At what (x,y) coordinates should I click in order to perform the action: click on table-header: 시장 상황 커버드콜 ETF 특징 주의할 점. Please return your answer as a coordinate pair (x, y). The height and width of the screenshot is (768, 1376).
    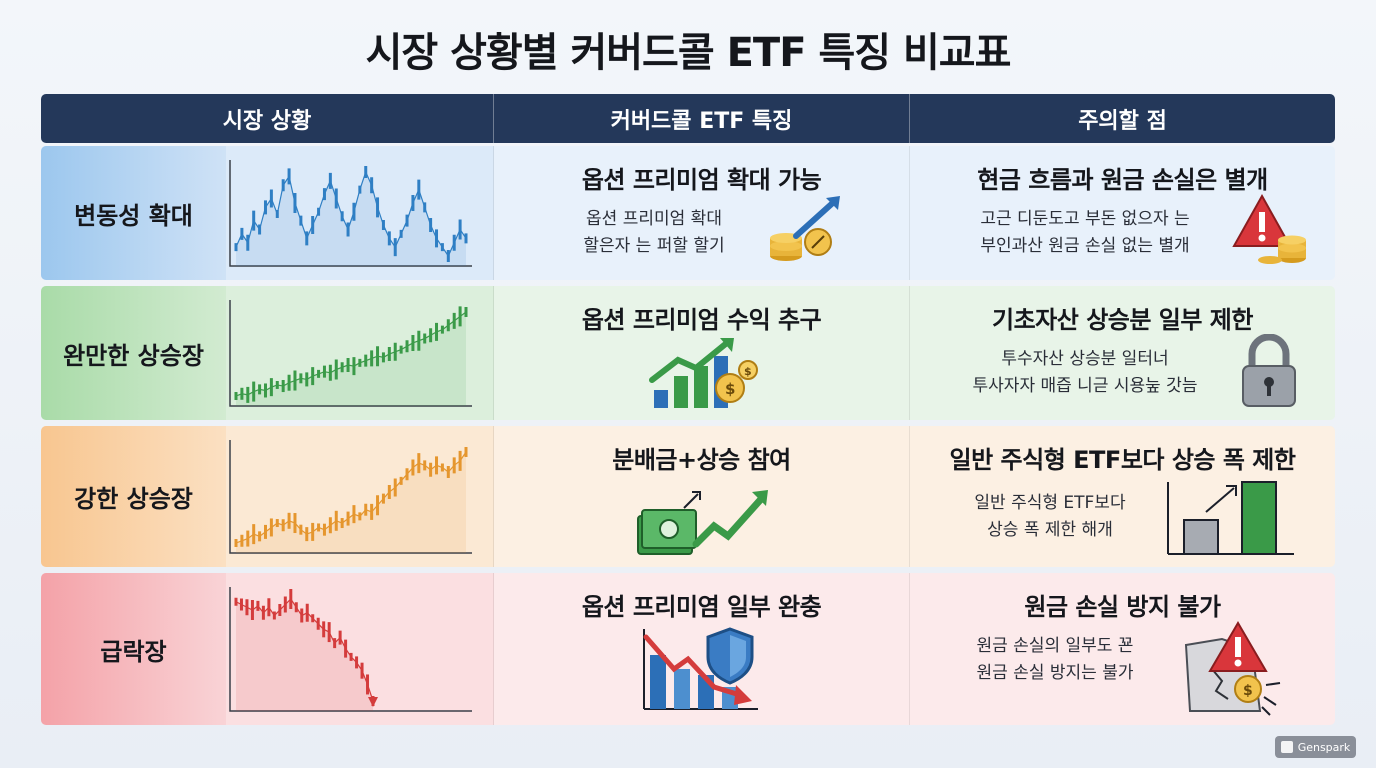
    Looking at the image, I should click on (688, 118).